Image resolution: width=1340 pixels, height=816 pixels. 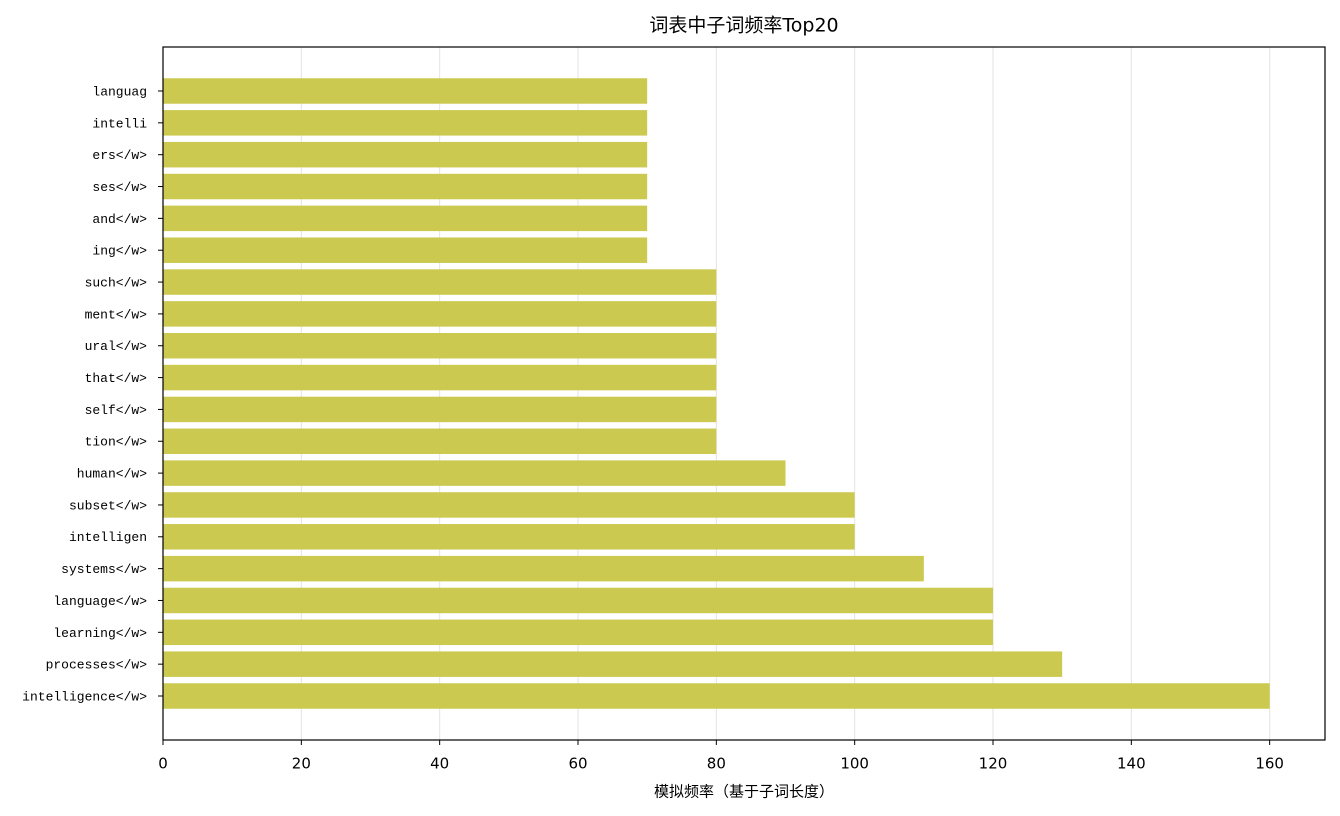 I want to click on y-tick-label: systems</w>, so click(x=104, y=569).